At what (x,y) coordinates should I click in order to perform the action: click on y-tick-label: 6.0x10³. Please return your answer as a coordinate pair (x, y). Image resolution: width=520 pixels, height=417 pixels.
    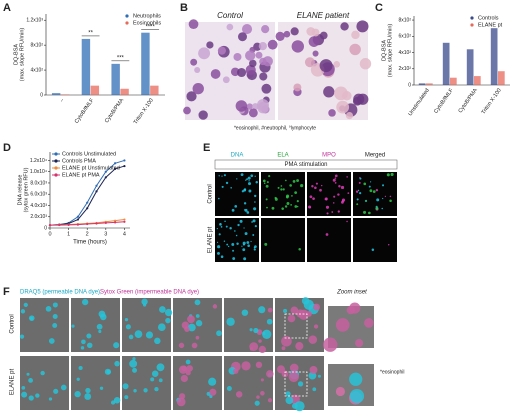
    Looking at the image, I should click on (38, 195).